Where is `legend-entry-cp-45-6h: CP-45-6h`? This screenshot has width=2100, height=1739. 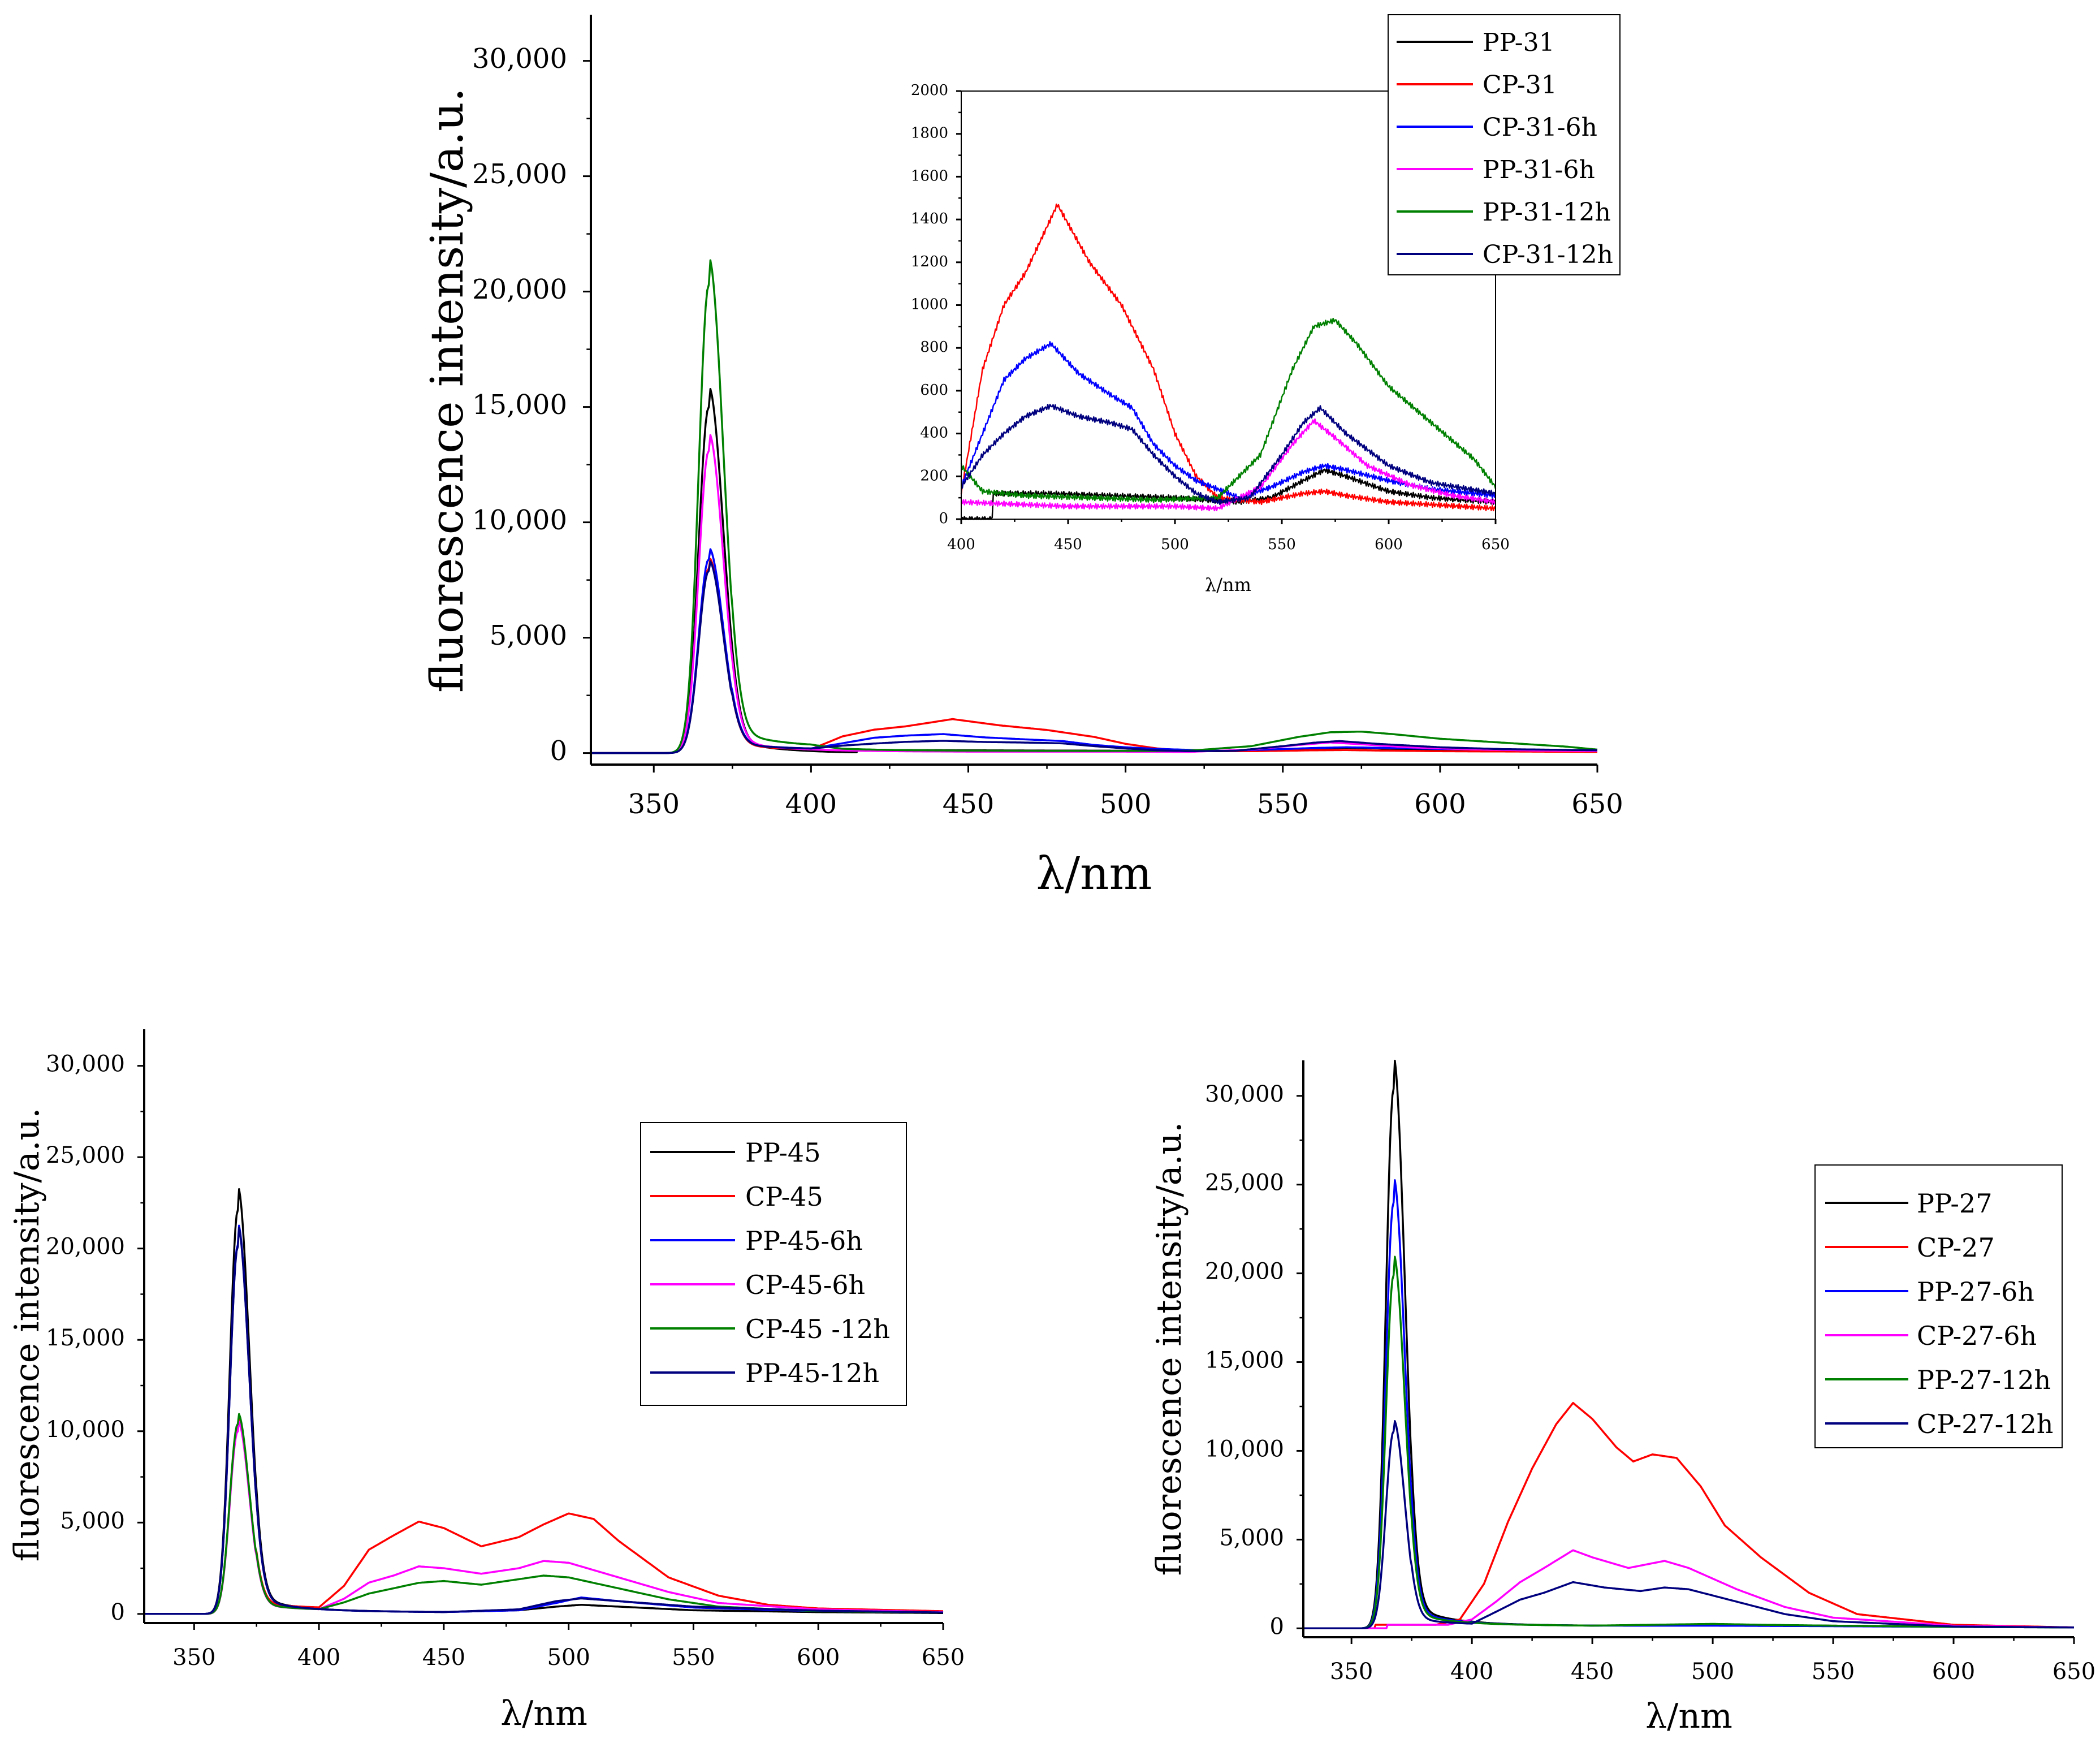 legend-entry-cp-45-6h: CP-45-6h is located at coordinates (757, 1285).